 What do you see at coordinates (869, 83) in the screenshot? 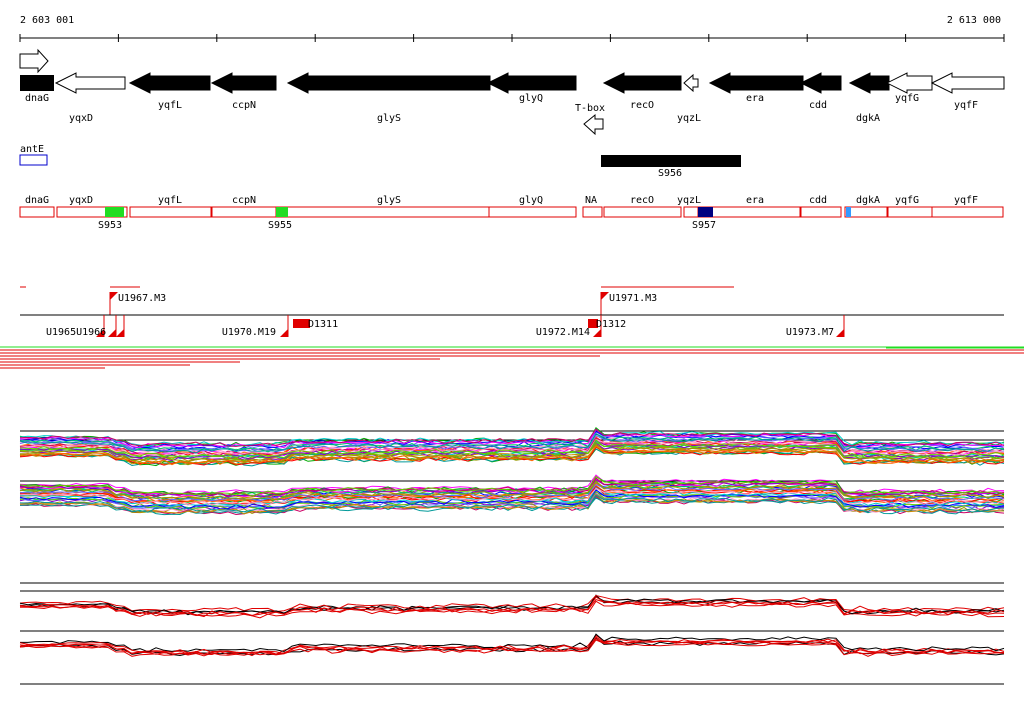
I see `gene-dgkA` at bounding box center [869, 83].